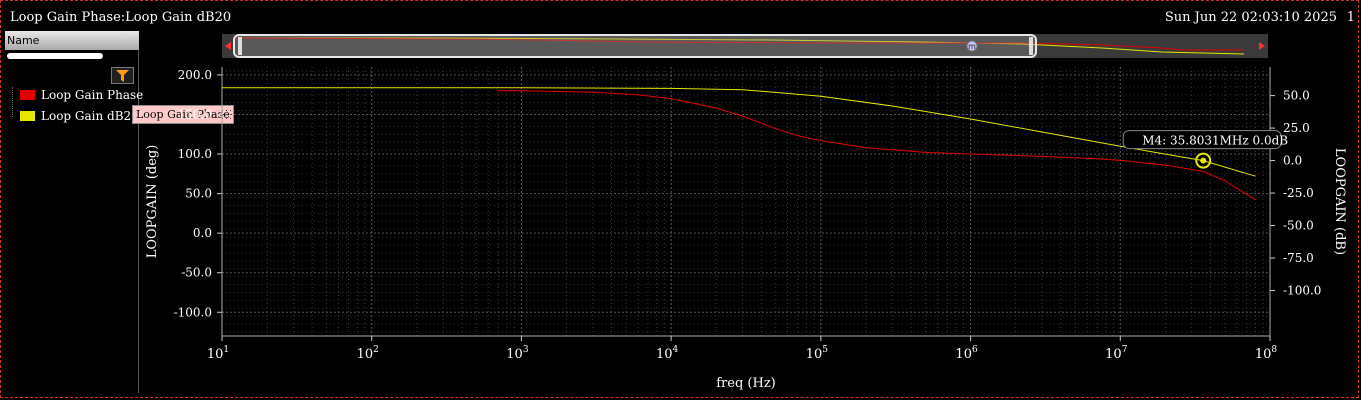 This screenshot has height=400, width=1361. I want to click on x-tick-label: 10⁴, so click(667, 353).